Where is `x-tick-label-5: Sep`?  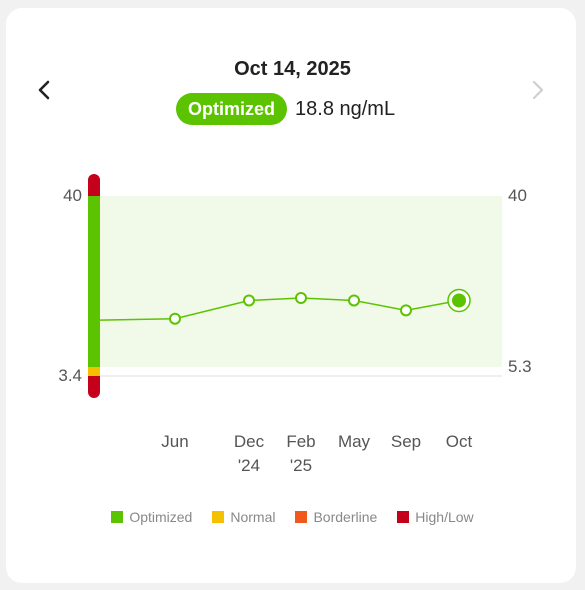 x-tick-label-5: Sep is located at coordinates (406, 441).